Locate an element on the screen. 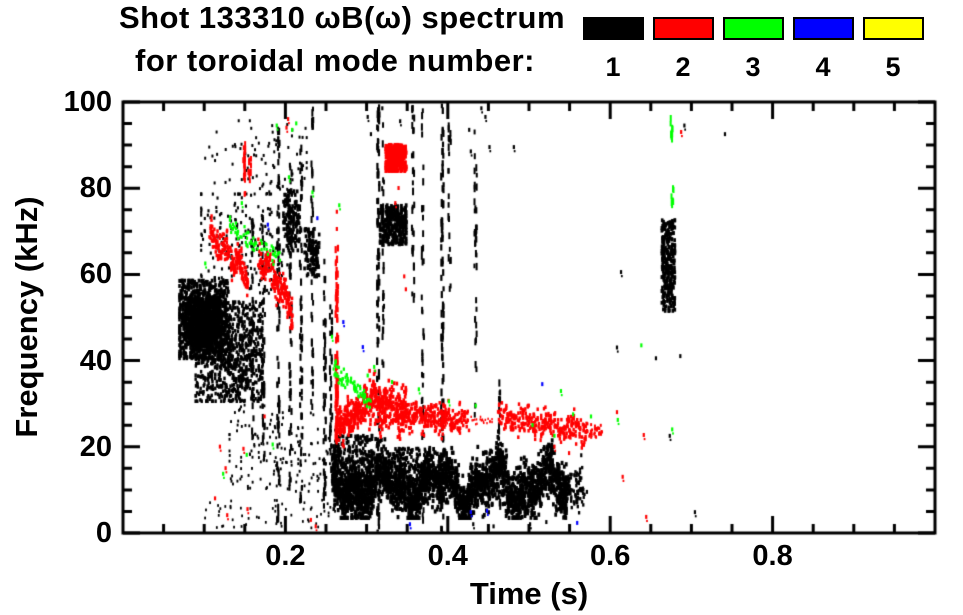 Image resolution: width=963 pixels, height=615 pixels. y-tick-label: 0 is located at coordinates (103, 533).